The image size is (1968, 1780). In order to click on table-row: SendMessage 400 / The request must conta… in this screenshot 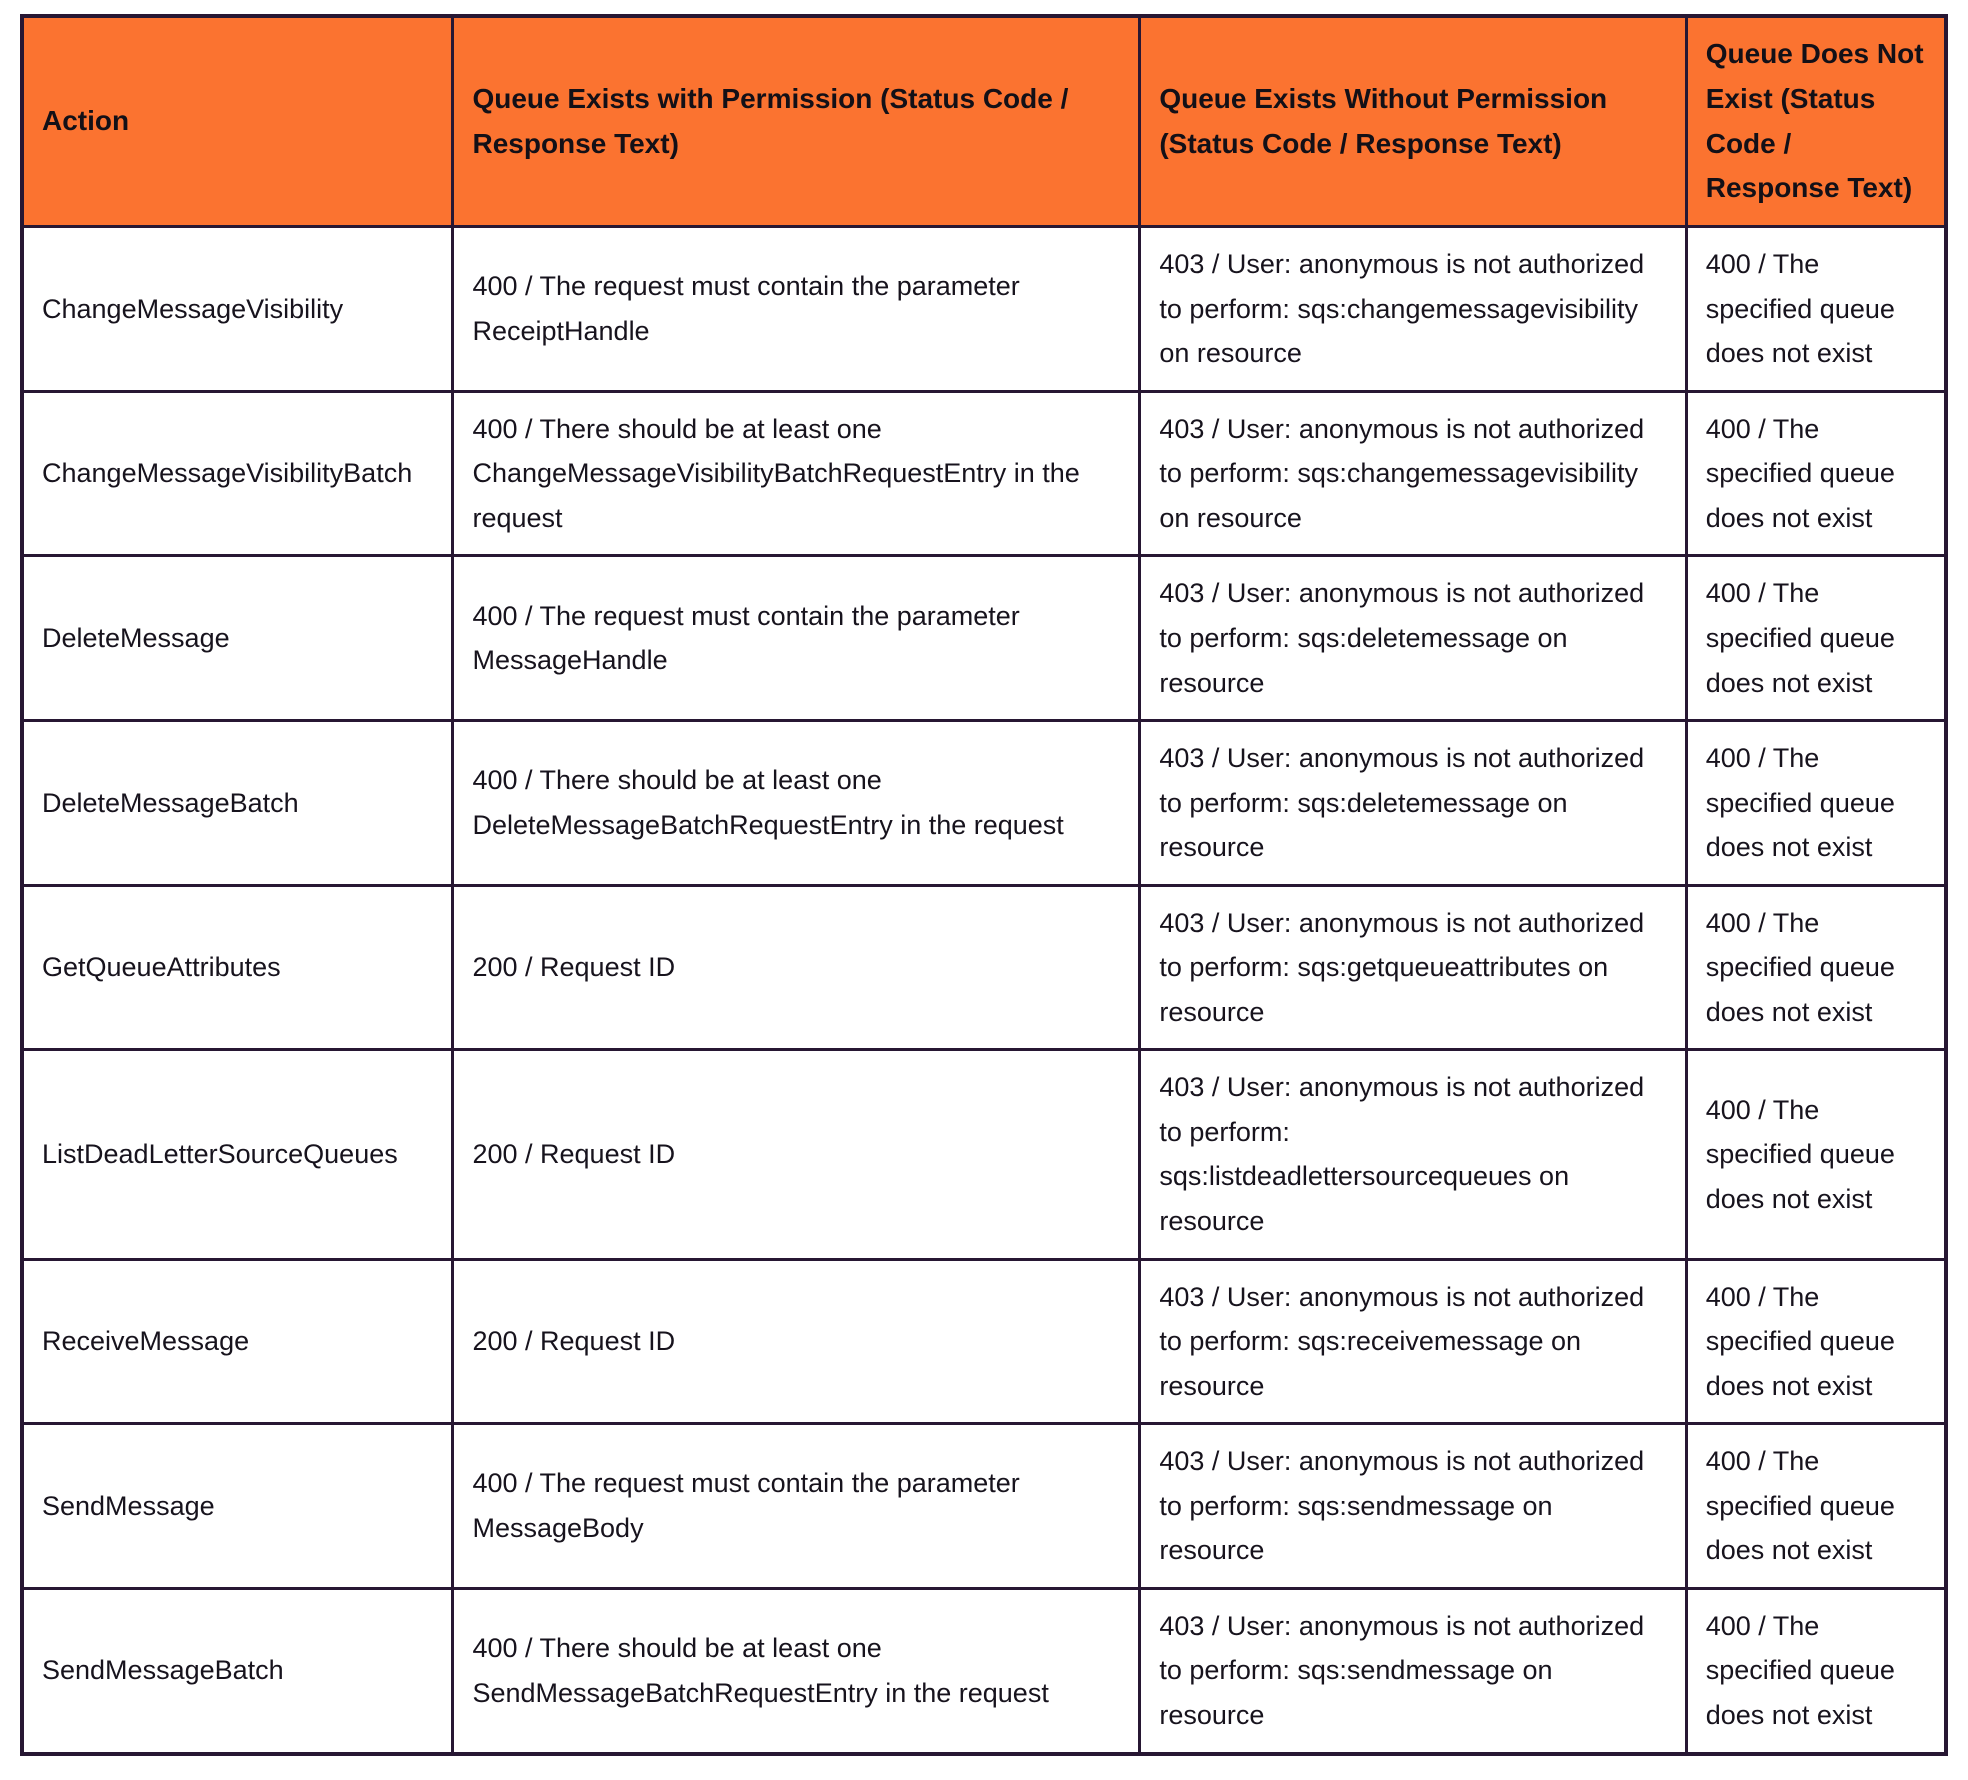, I will do `click(984, 1506)`.